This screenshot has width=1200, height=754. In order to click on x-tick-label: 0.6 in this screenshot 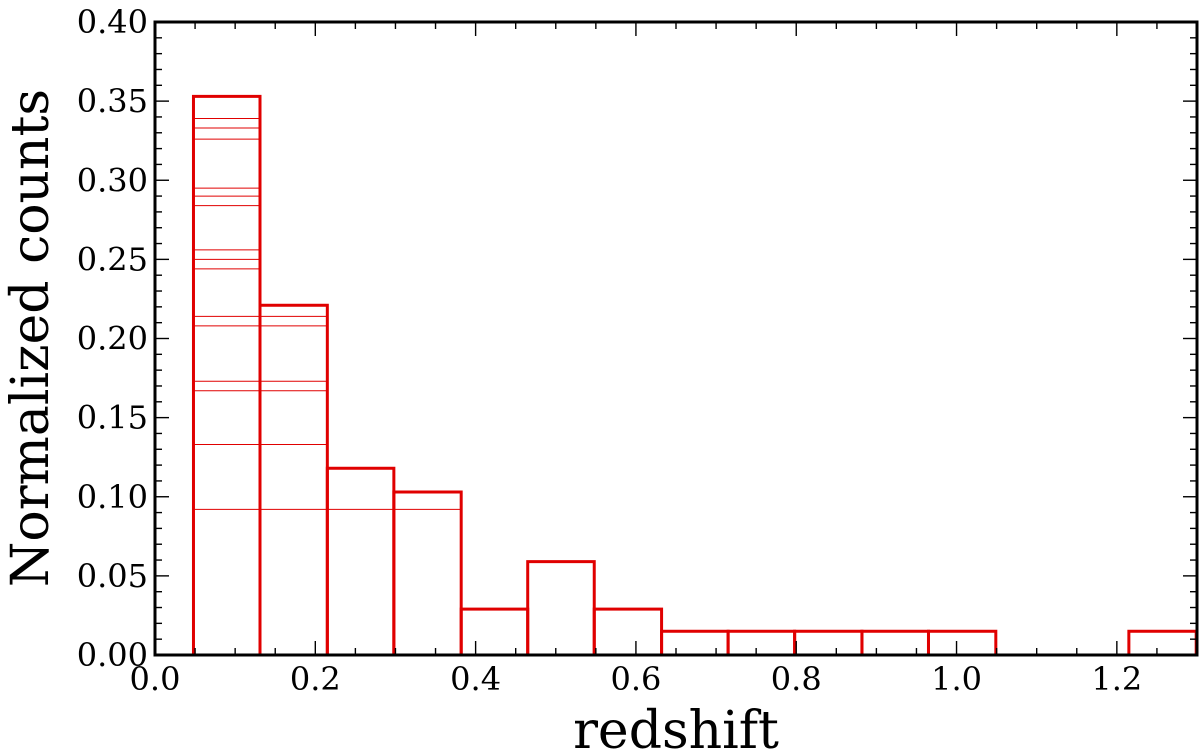, I will do `click(635, 679)`.